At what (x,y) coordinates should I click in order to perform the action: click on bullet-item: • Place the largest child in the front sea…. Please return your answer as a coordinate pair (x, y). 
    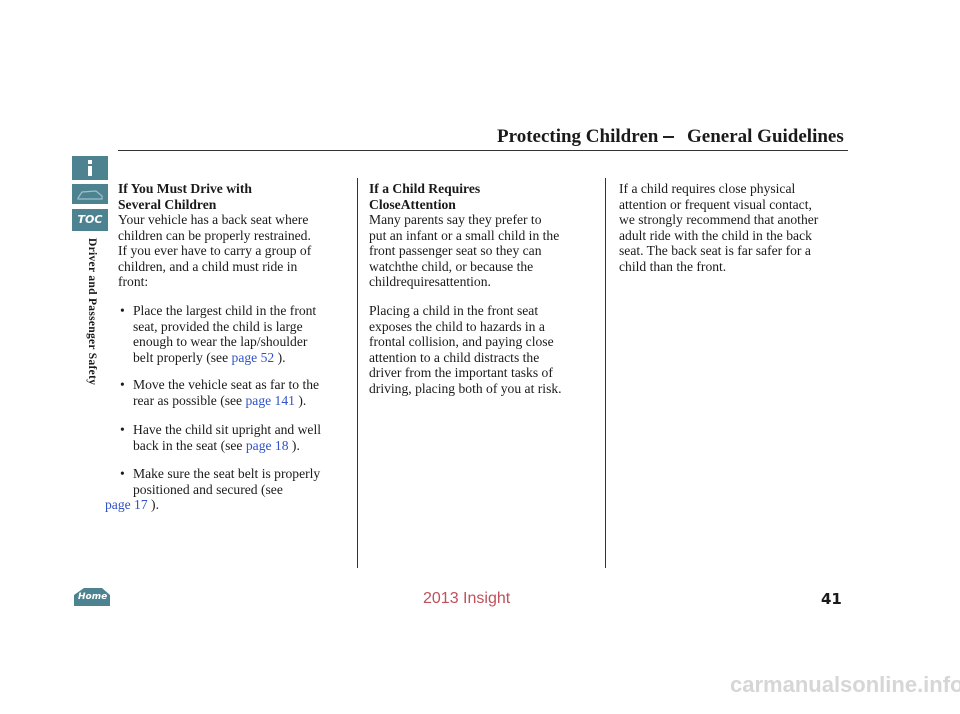
    Looking at the image, I should click on (218, 334).